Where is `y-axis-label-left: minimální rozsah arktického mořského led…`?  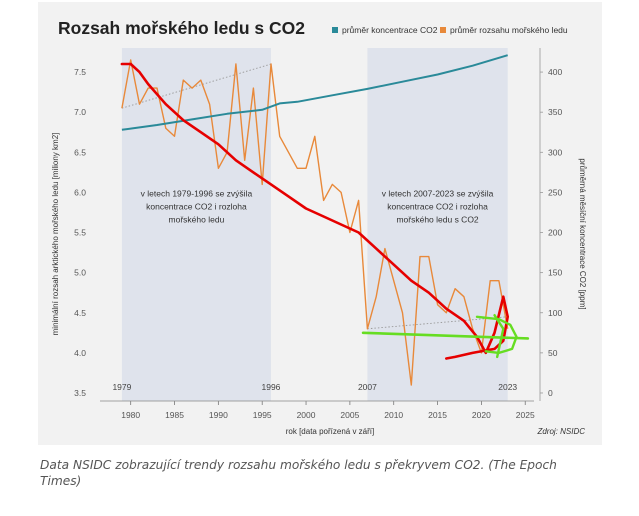 y-axis-label-left: minimální rozsah arktického mořského led… is located at coordinates (55, 234).